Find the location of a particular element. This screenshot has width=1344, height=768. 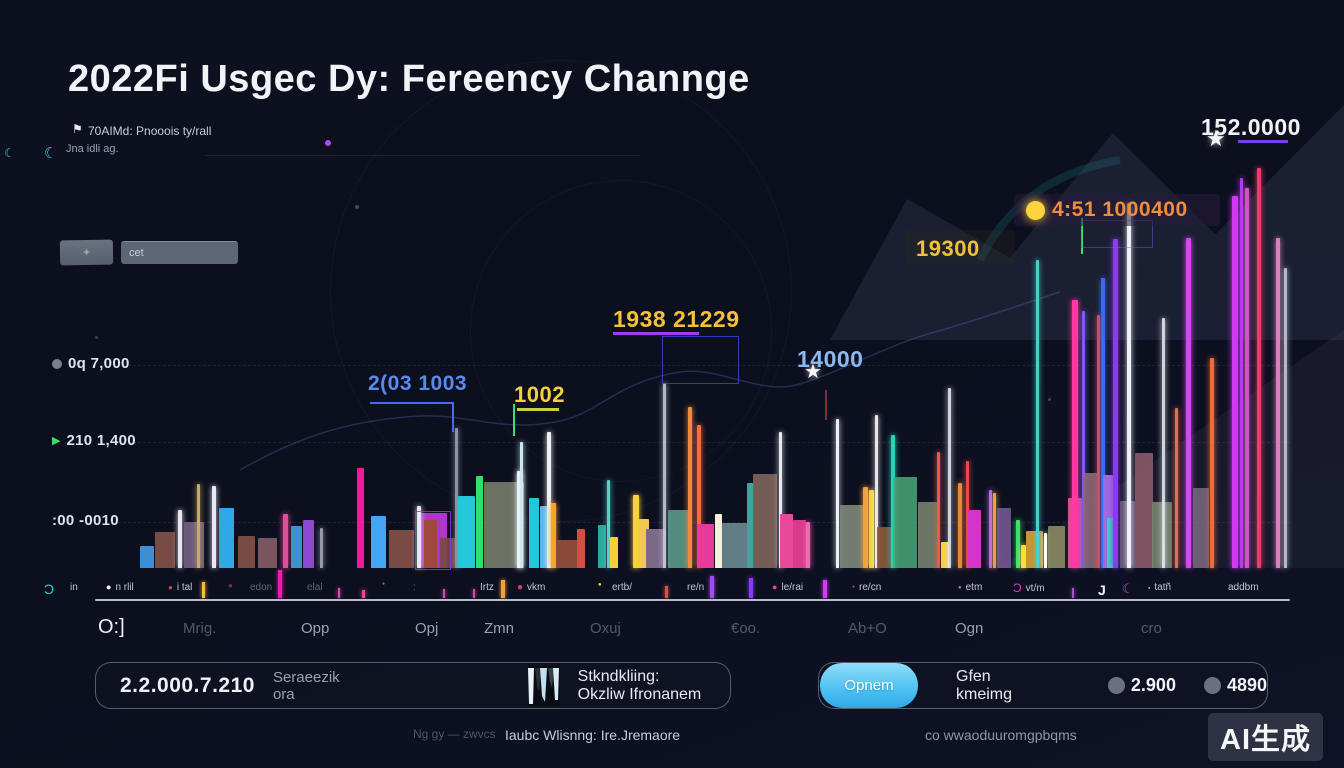

y-axis-label-text: :00 -0010 is located at coordinates (85, 520).